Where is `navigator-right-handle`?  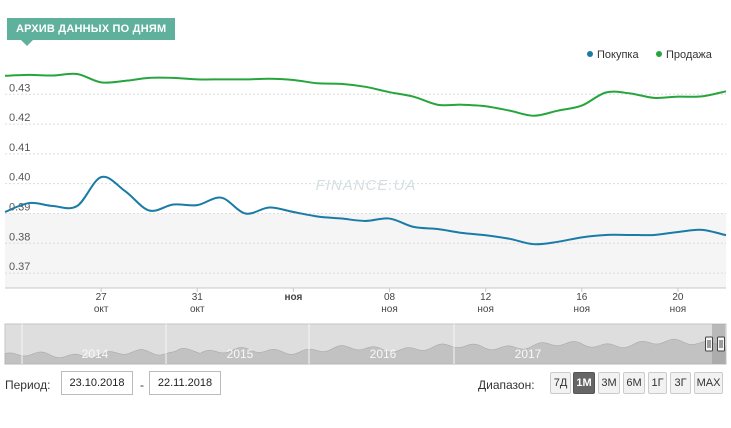
navigator-right-handle is located at coordinates (721, 344).